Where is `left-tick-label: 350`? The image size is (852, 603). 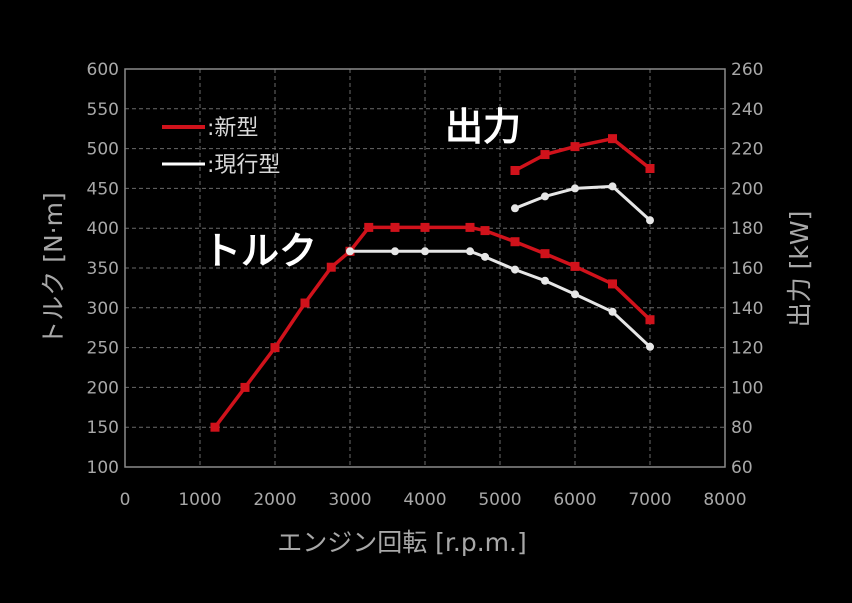
left-tick-label: 350 is located at coordinates (103, 269).